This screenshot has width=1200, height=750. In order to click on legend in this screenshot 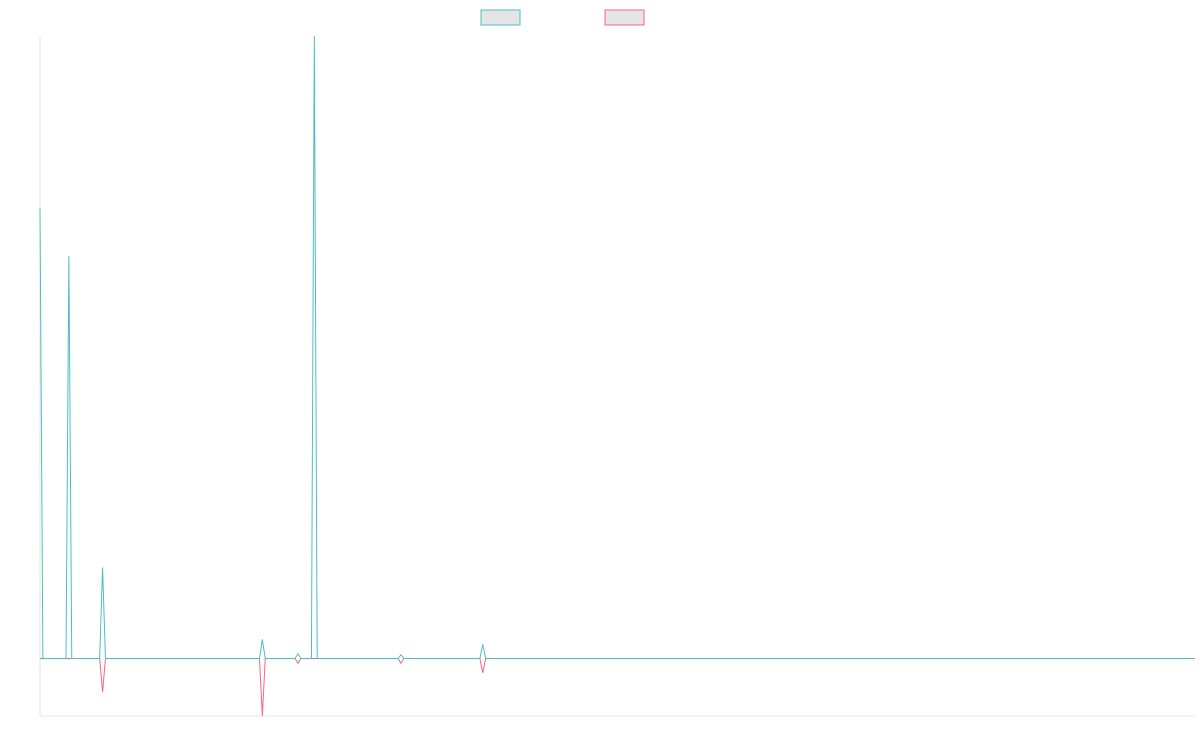, I will do `click(562, 17)`.